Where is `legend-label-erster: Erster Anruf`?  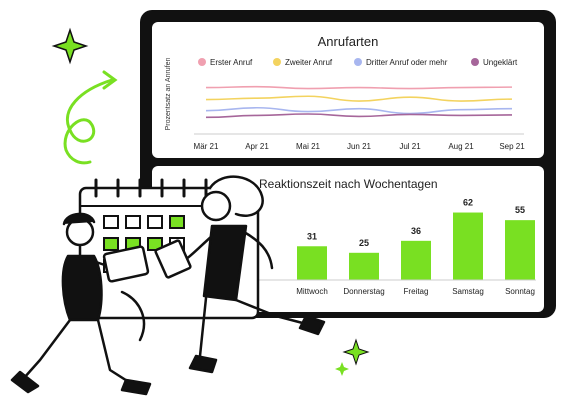 legend-label-erster: Erster Anruf is located at coordinates (231, 62).